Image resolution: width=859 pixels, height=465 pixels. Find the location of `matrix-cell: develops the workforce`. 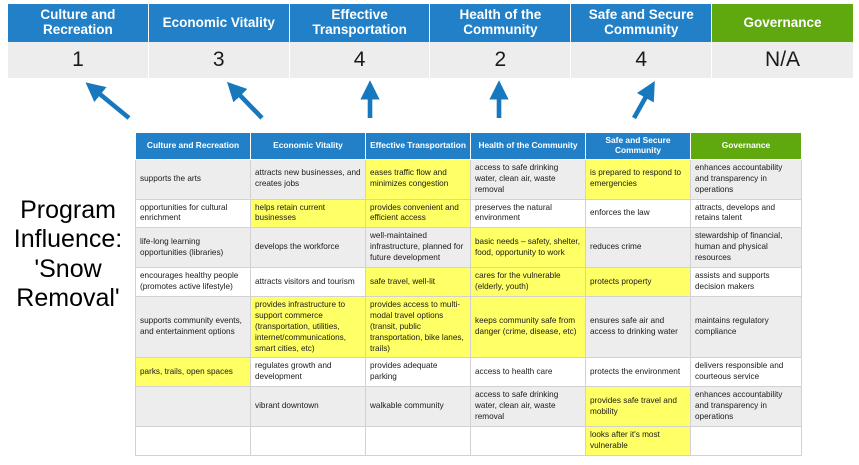

matrix-cell: develops the workforce is located at coordinates (308, 248).